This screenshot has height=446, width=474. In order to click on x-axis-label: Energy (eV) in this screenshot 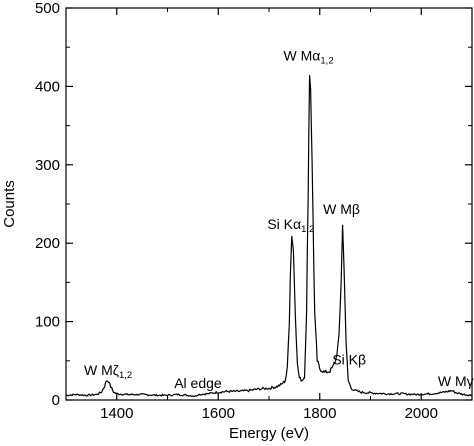, I will do `click(269, 433)`.